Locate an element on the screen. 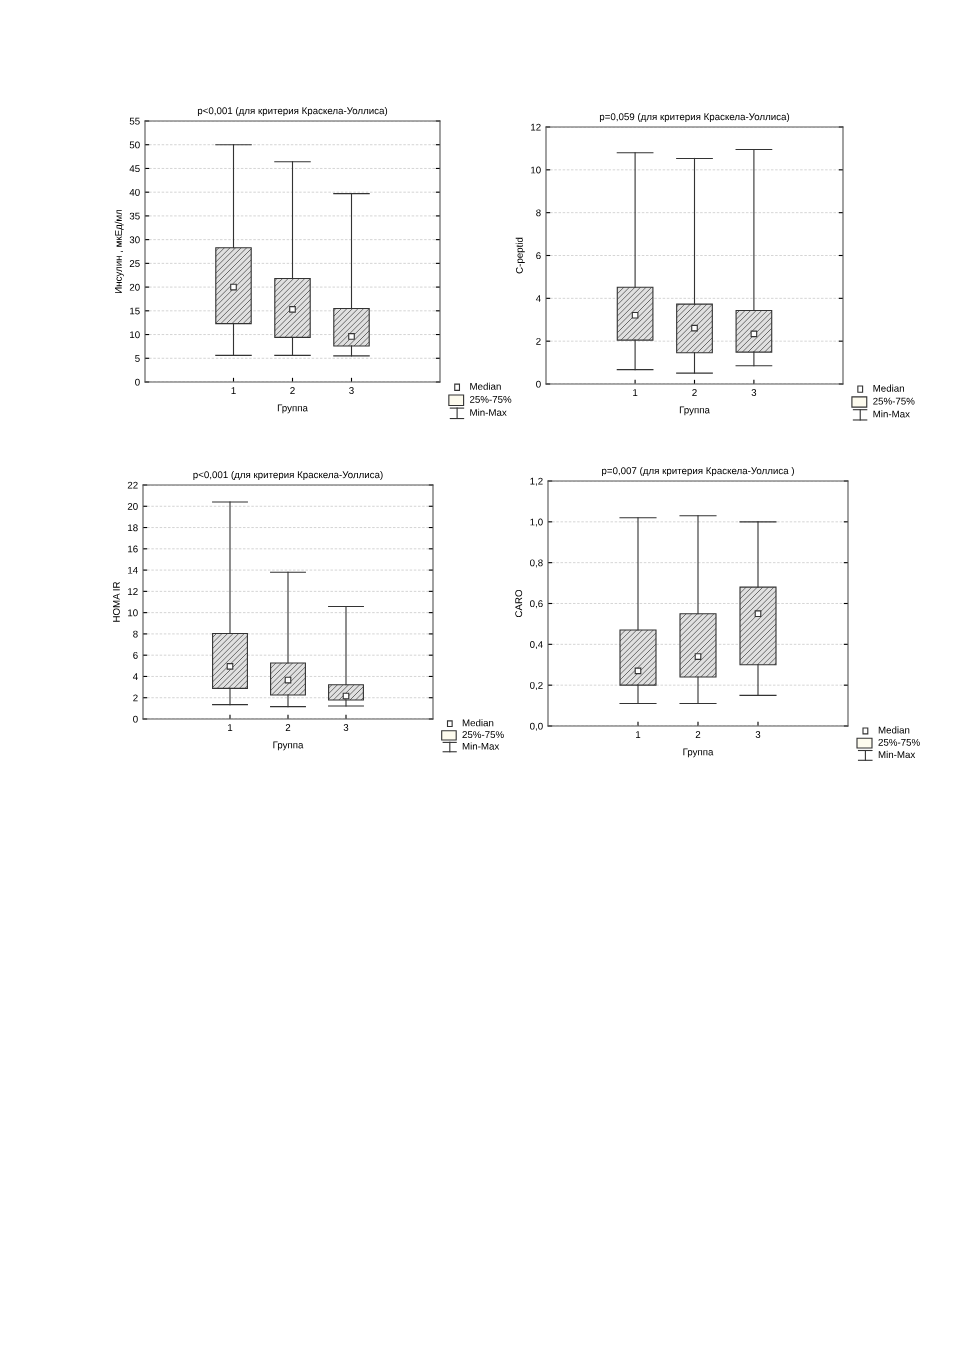 Image resolution: width=954 pixels, height=1350 pixels. y-tick-label: 50 is located at coordinates (134, 145).